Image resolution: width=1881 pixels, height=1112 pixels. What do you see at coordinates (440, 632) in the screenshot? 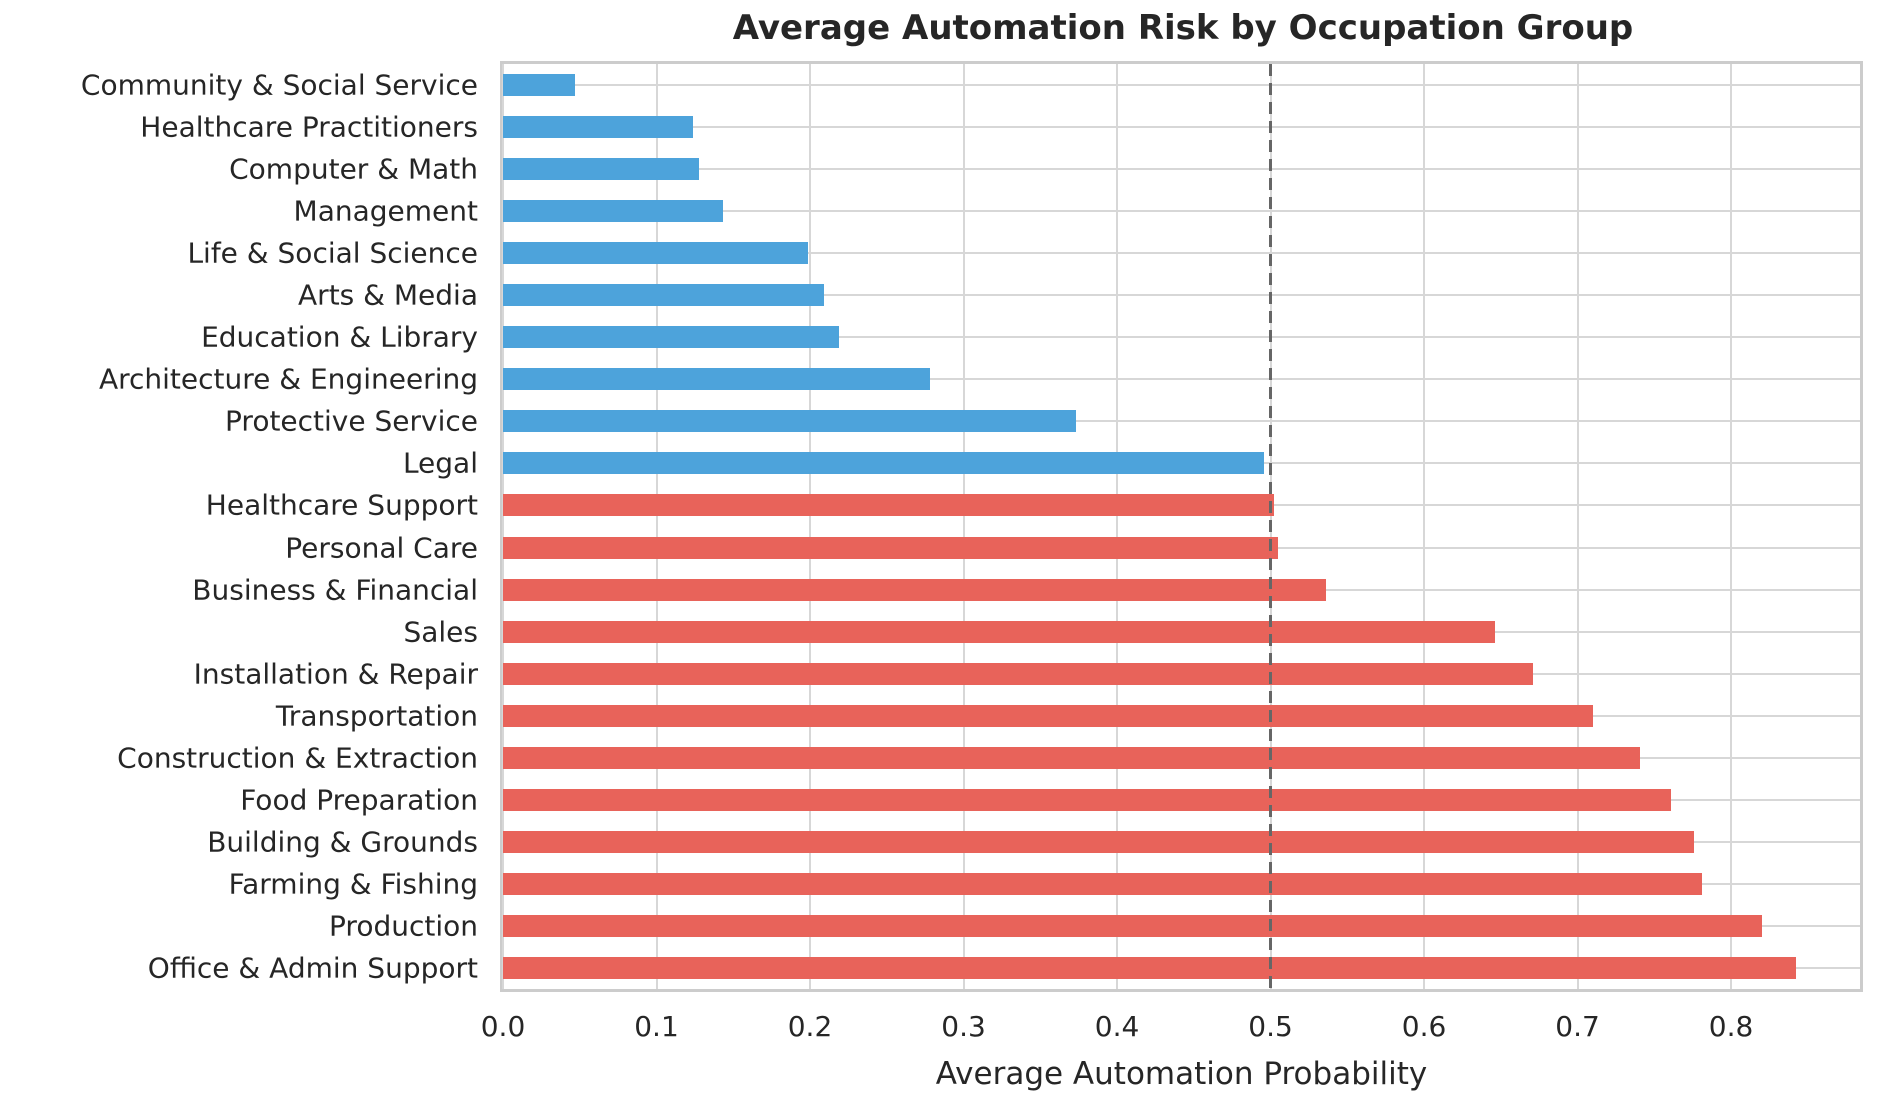
I see `y-tick-label-sales: Sales` at bounding box center [440, 632].